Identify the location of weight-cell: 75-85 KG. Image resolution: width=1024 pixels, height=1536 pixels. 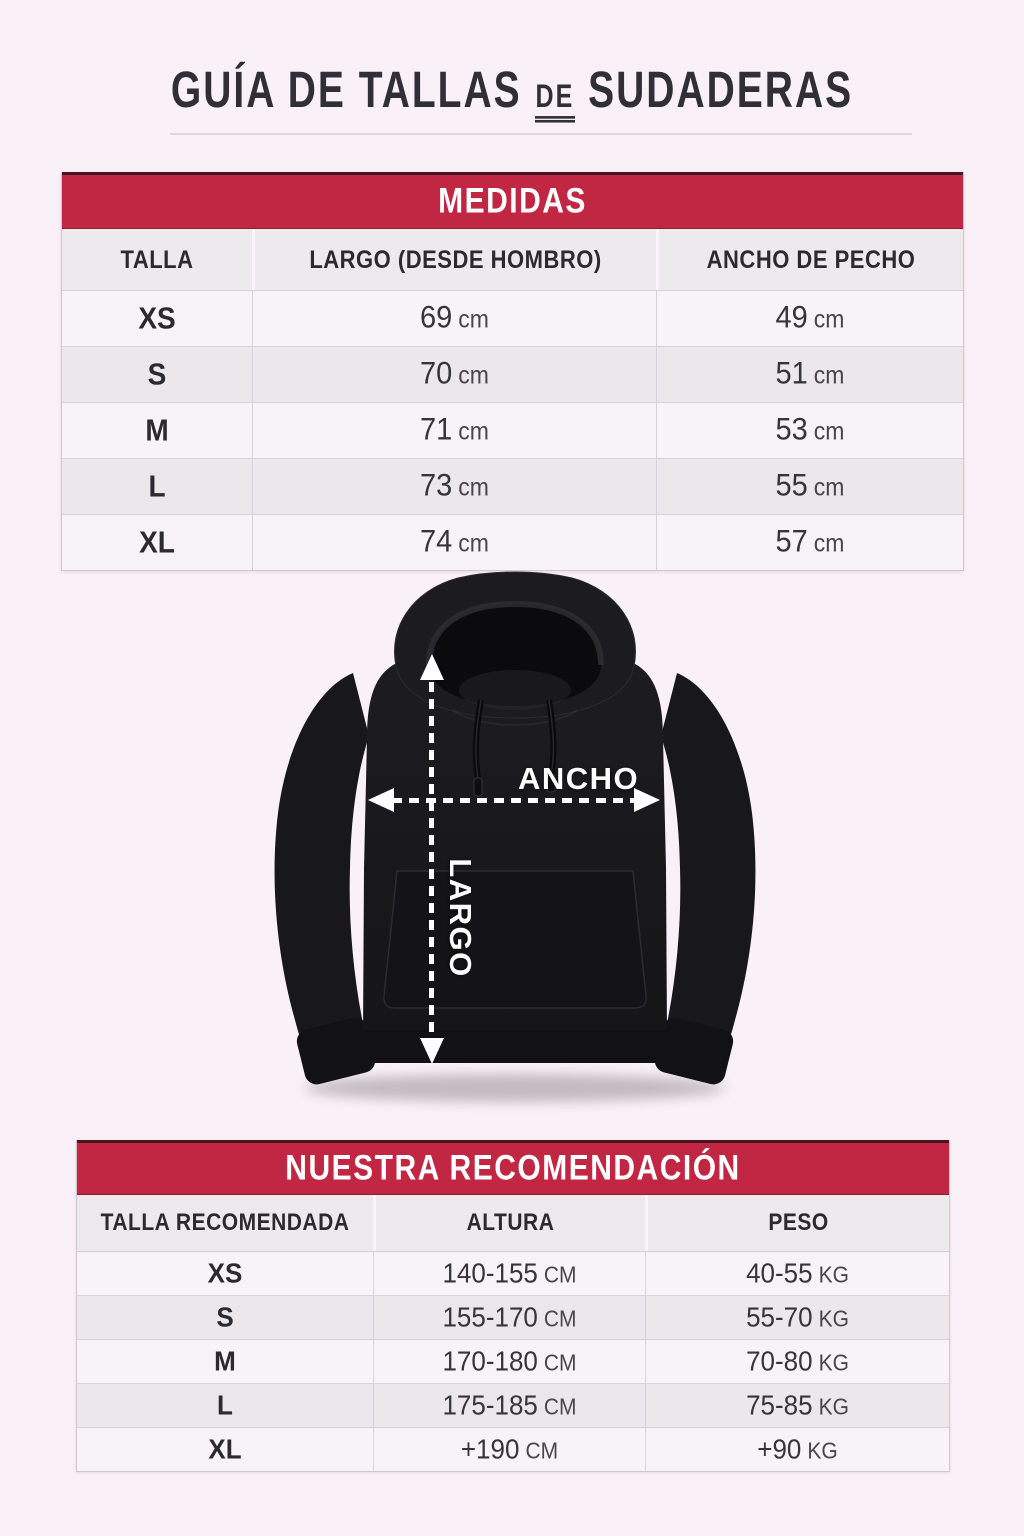
(797, 1405).